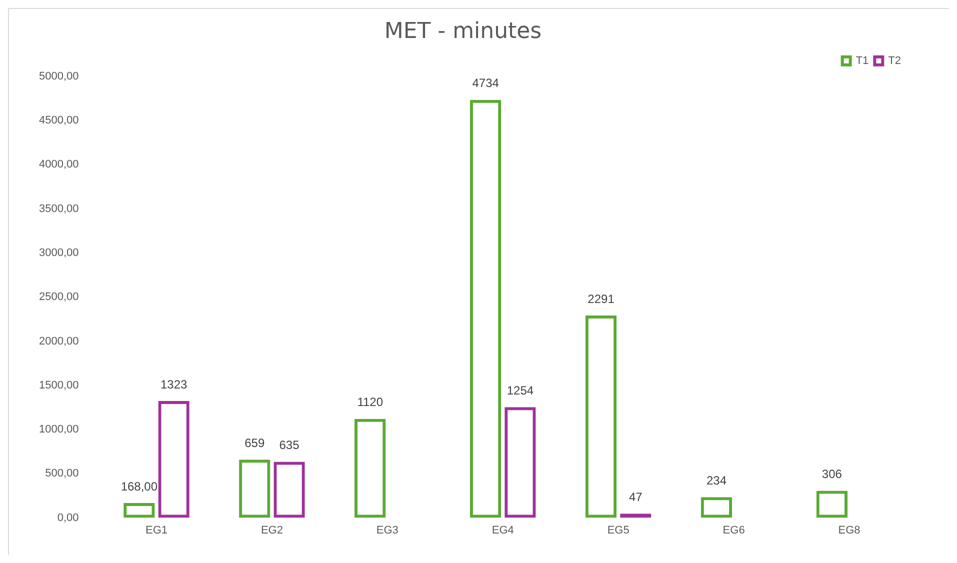  I want to click on data-label: 306, so click(832, 474).